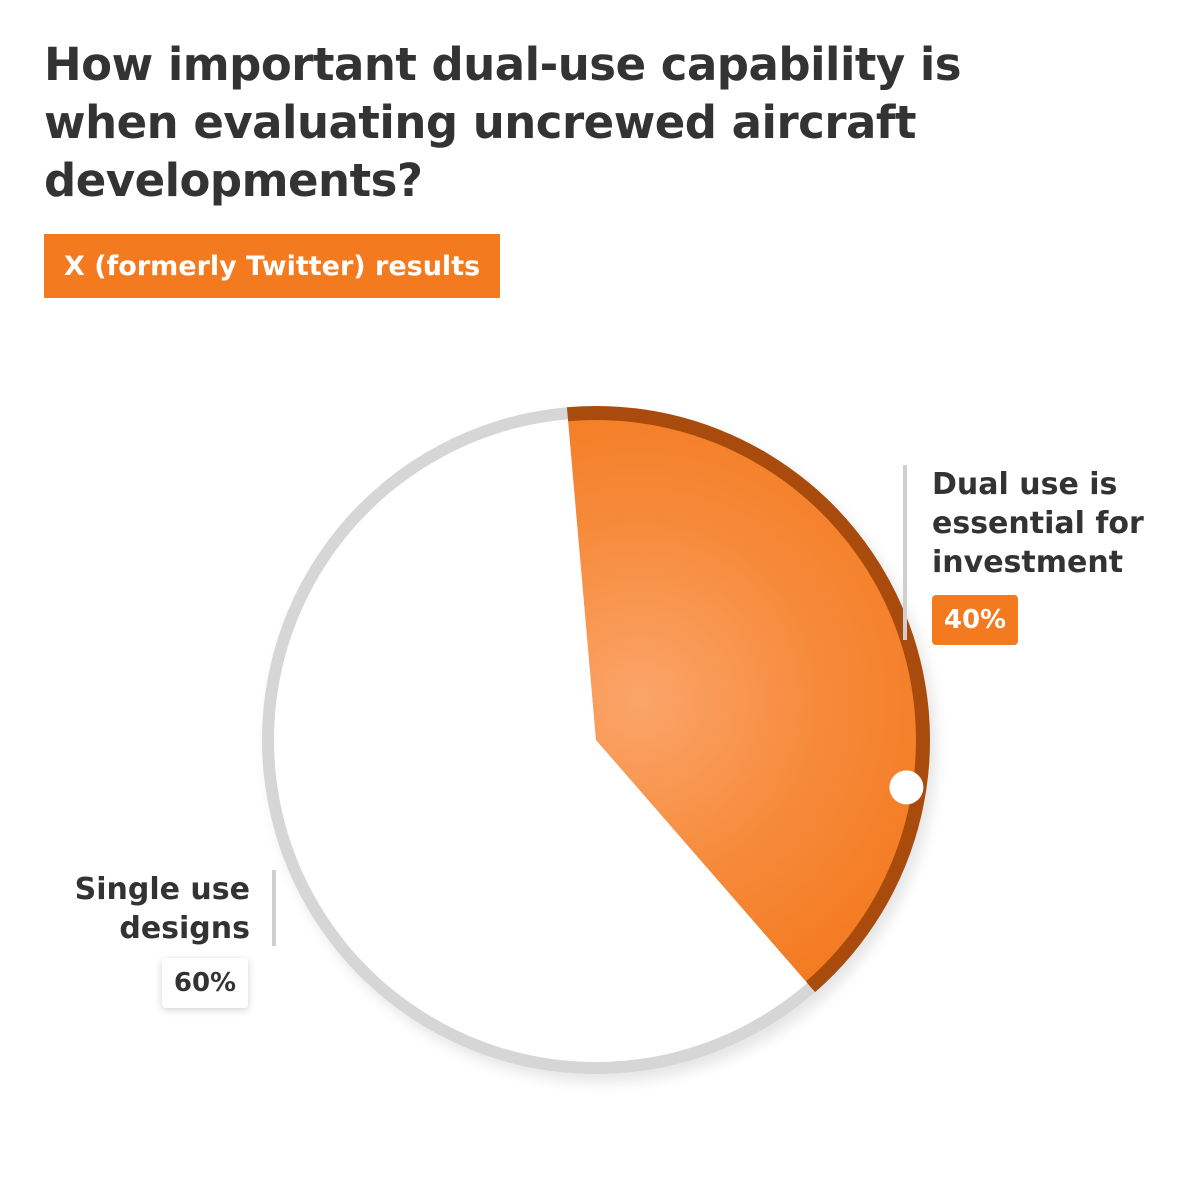 This screenshot has width=1200, height=1200. Describe the element at coordinates (905, 552) in the screenshot. I see `dual-use-leader-line` at that location.